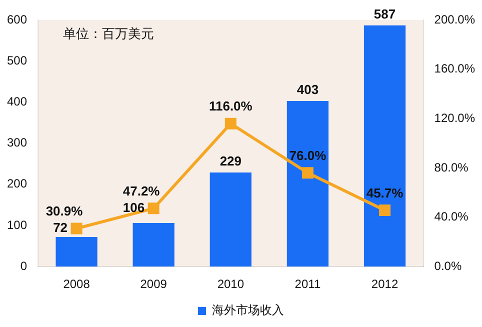 This screenshot has height=327, width=482. Describe the element at coordinates (60, 228) in the screenshot. I see `data-label: 72` at that location.